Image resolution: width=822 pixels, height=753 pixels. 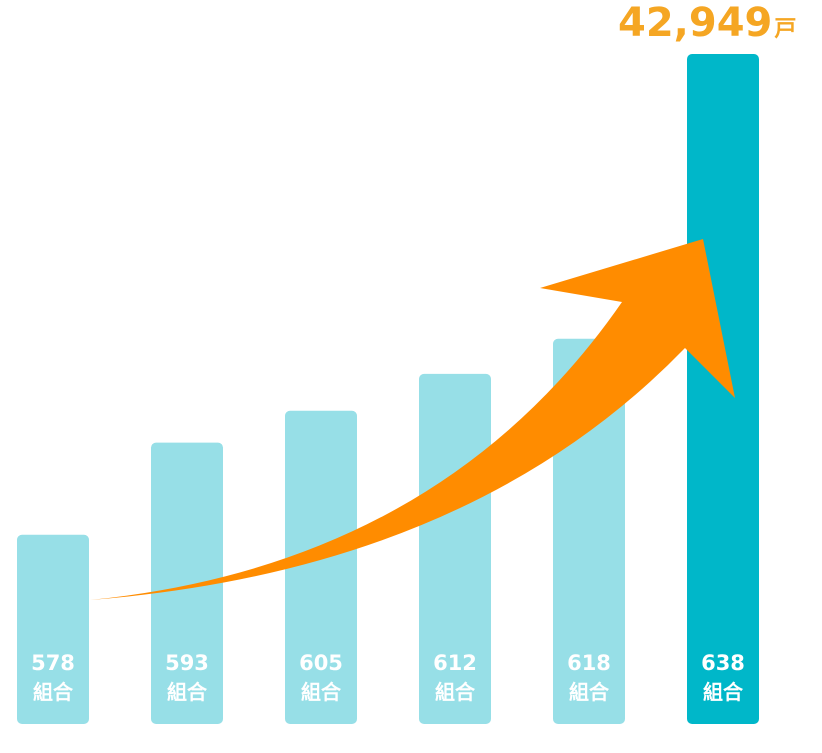 I want to click on bar-value-label-6: 638, so click(x=723, y=663).